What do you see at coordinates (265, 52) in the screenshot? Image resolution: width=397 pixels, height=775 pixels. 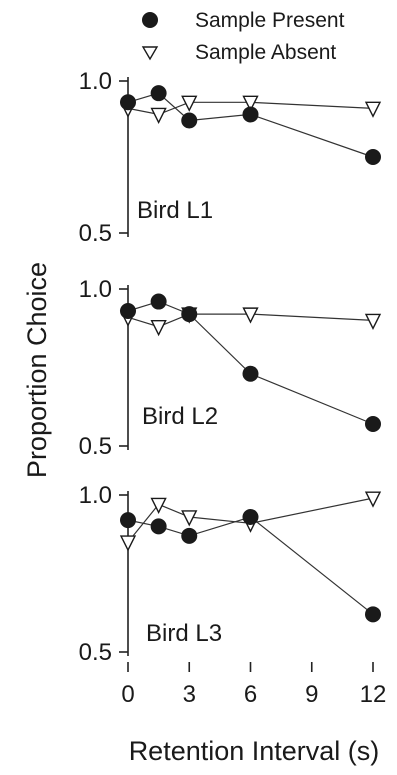 I see `legend-label-sample-absent: Sample Absent` at bounding box center [265, 52].